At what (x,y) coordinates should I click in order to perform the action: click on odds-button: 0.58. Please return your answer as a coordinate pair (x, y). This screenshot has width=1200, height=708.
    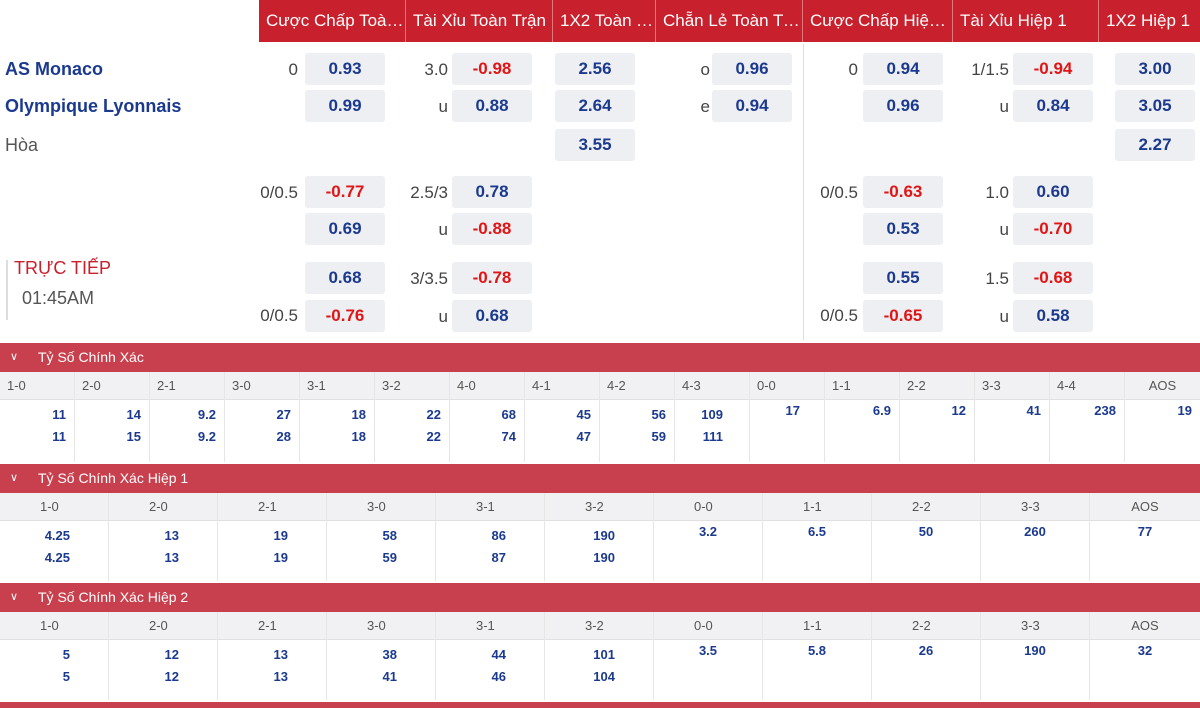
    Looking at the image, I should click on (1053, 316).